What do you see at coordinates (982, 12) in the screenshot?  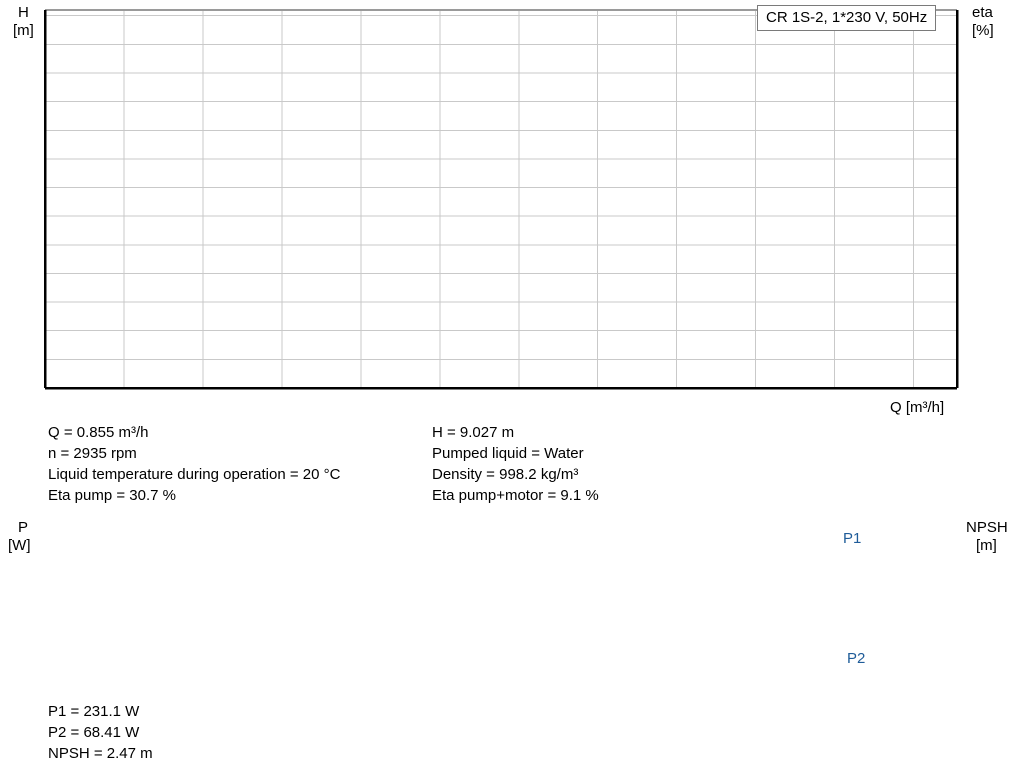 I see `upper-right-axis-title-eta: eta` at bounding box center [982, 12].